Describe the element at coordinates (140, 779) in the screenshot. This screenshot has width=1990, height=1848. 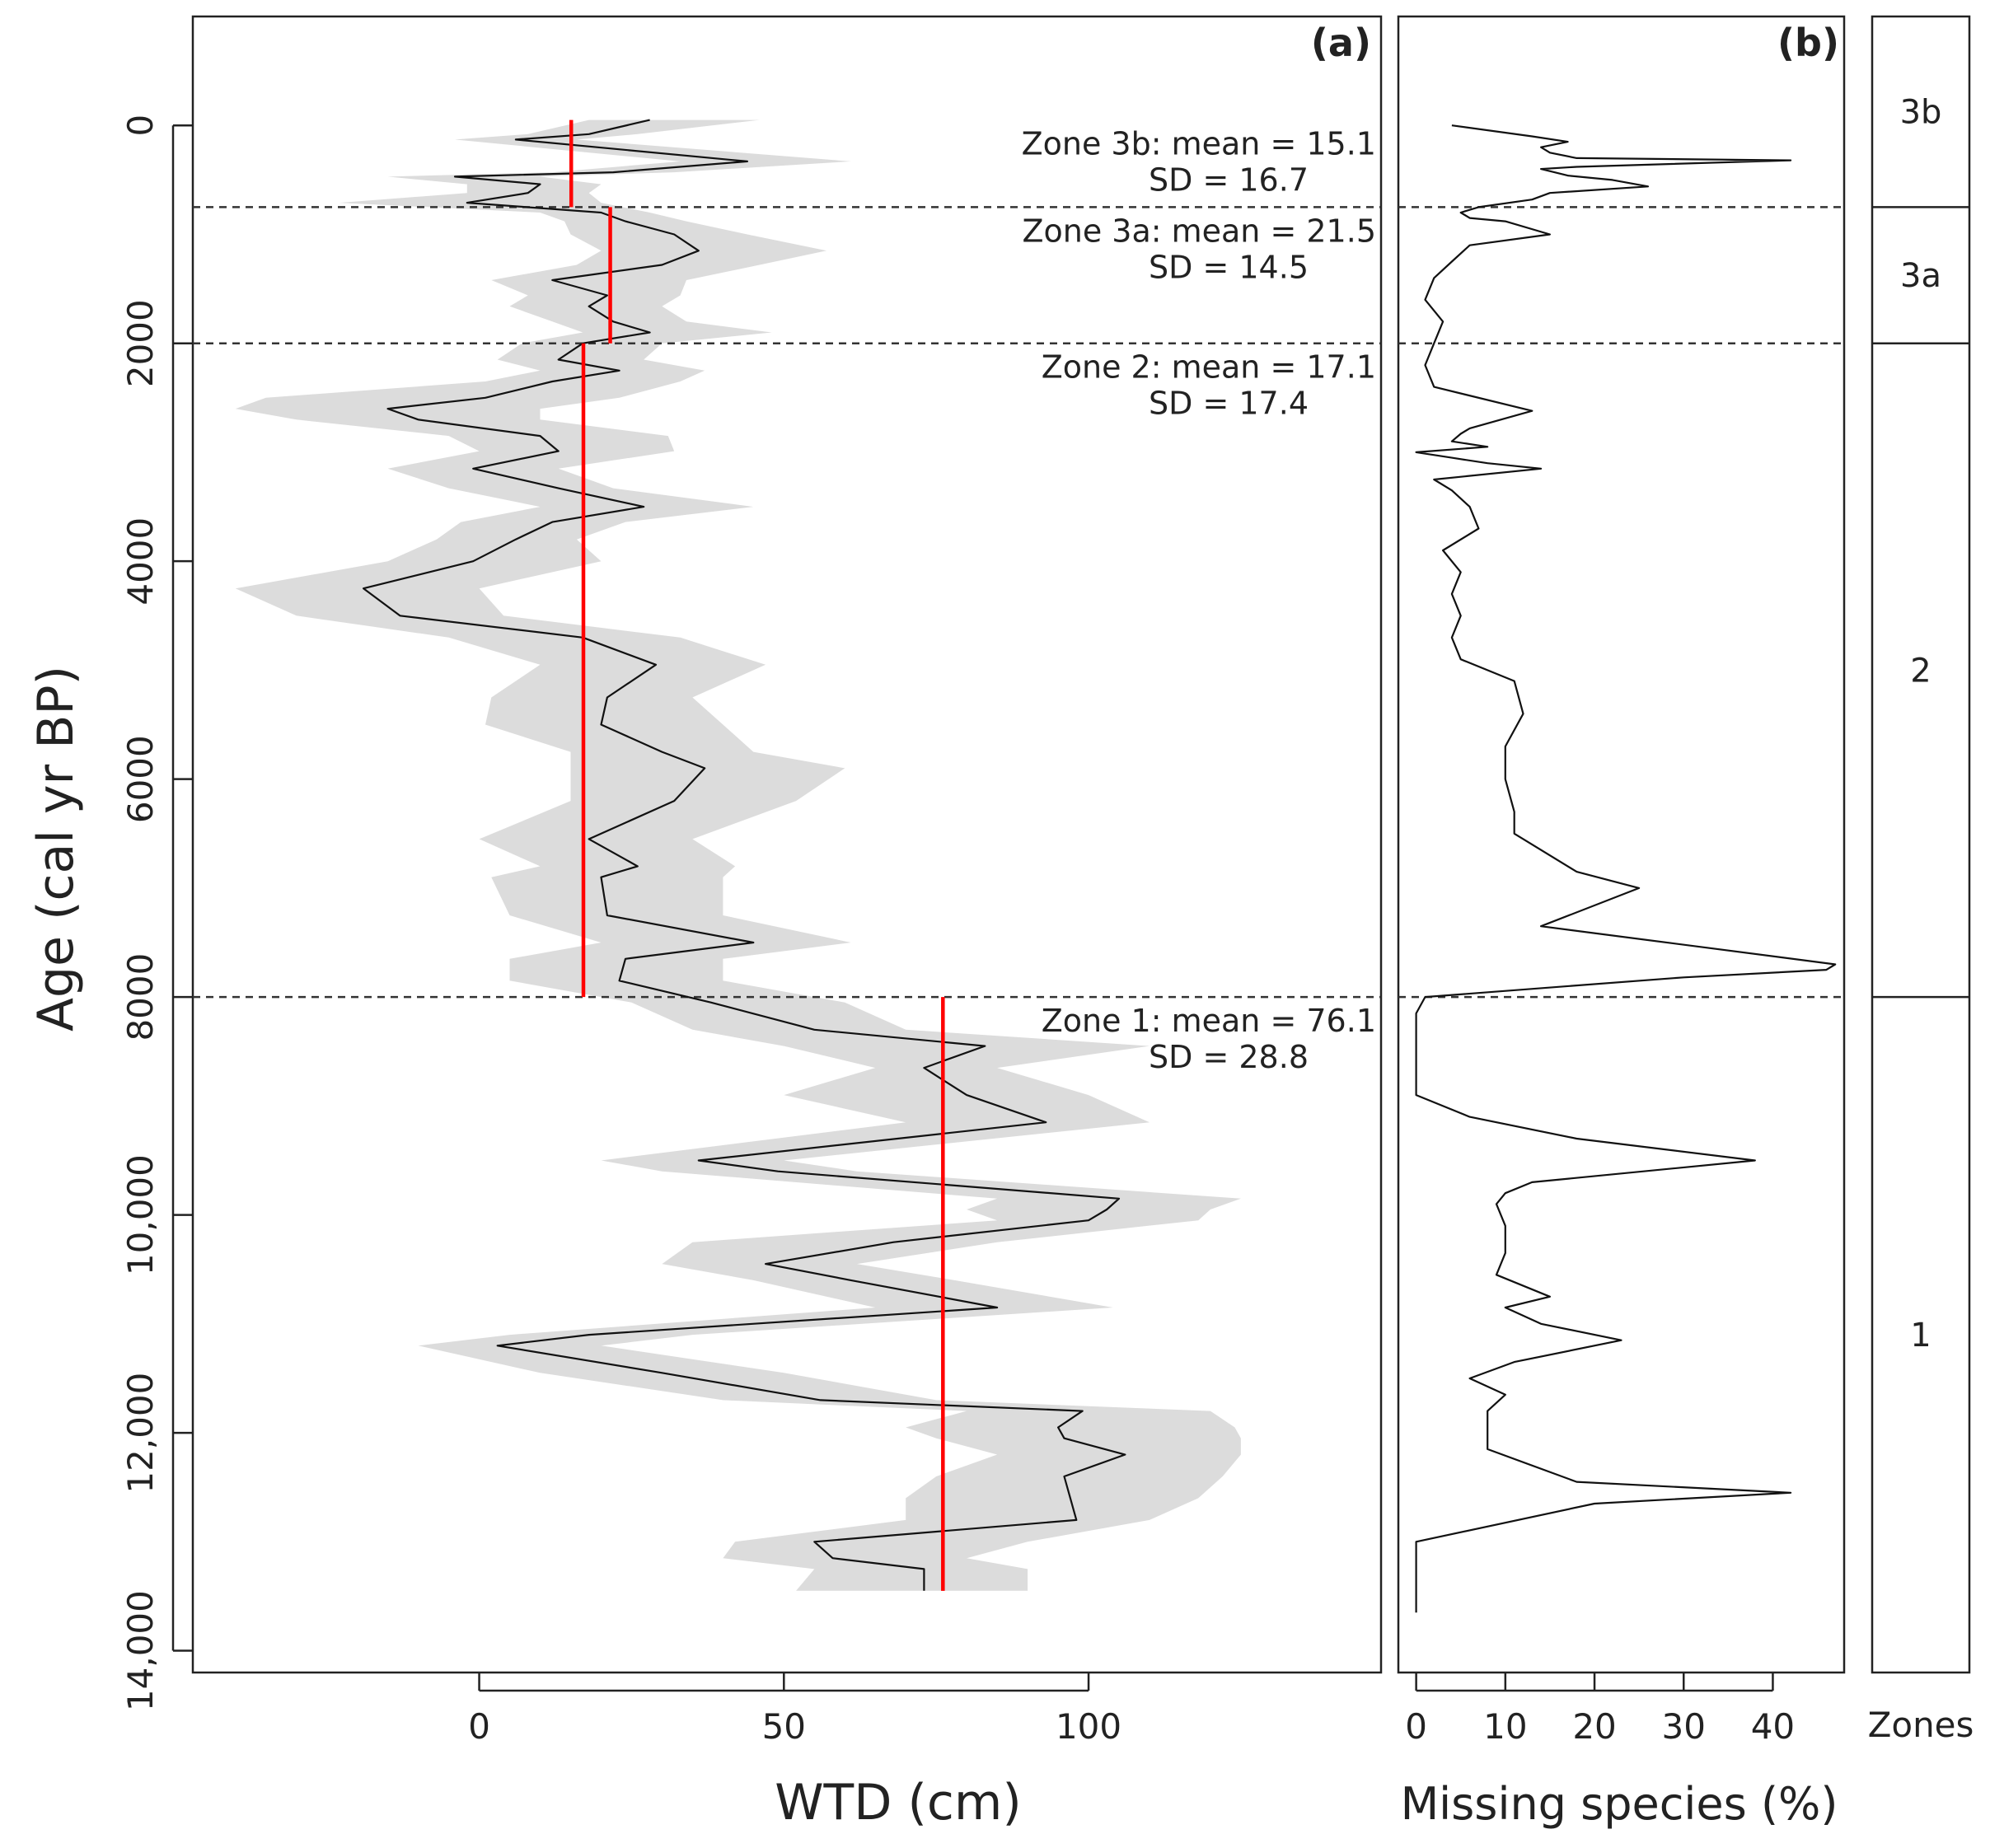
I see `y-tick-label: 6000` at that location.